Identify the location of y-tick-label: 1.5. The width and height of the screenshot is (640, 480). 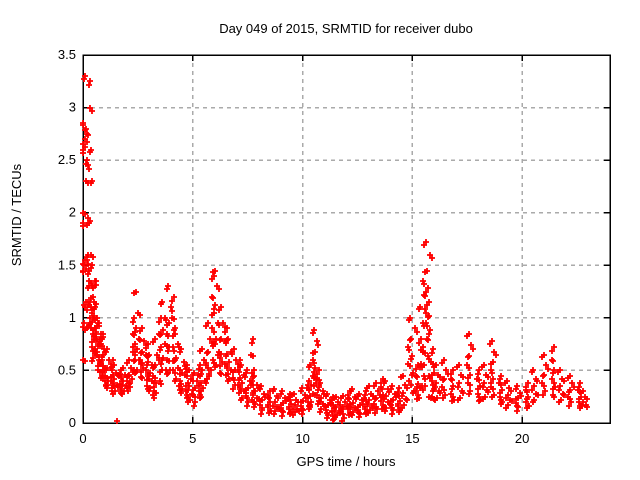
(67, 264).